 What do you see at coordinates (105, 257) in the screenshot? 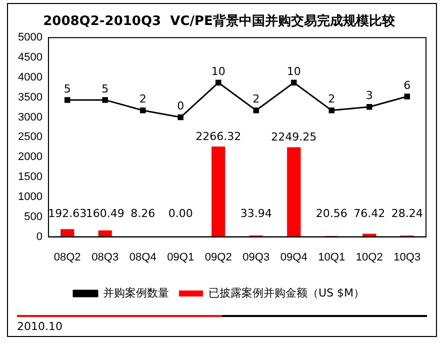
I see `x-tick-label: 08Q3` at bounding box center [105, 257].